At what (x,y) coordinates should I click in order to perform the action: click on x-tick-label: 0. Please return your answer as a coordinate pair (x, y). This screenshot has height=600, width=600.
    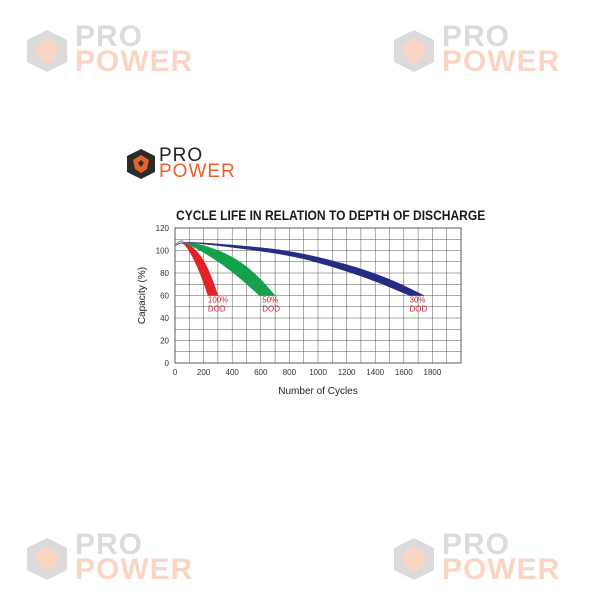
    Looking at the image, I should click on (175, 372).